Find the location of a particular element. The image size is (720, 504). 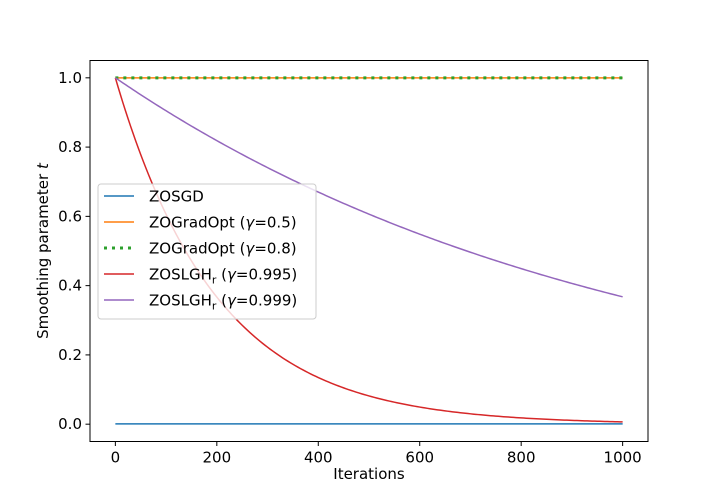

y-tick-label: 0.6 is located at coordinates (70, 216).